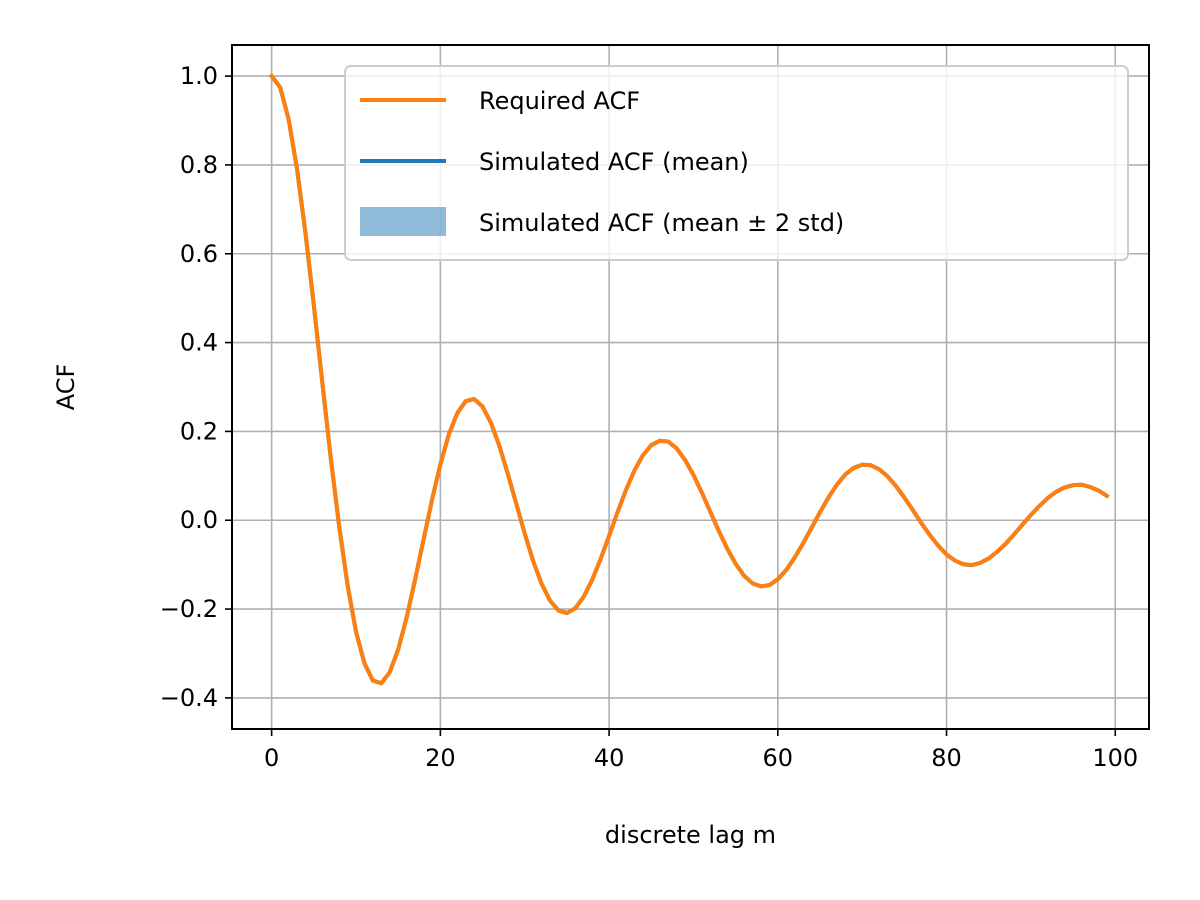 The height and width of the screenshot is (900, 1200). Describe the element at coordinates (1115, 758) in the screenshot. I see `x-tick-label: 100` at that location.